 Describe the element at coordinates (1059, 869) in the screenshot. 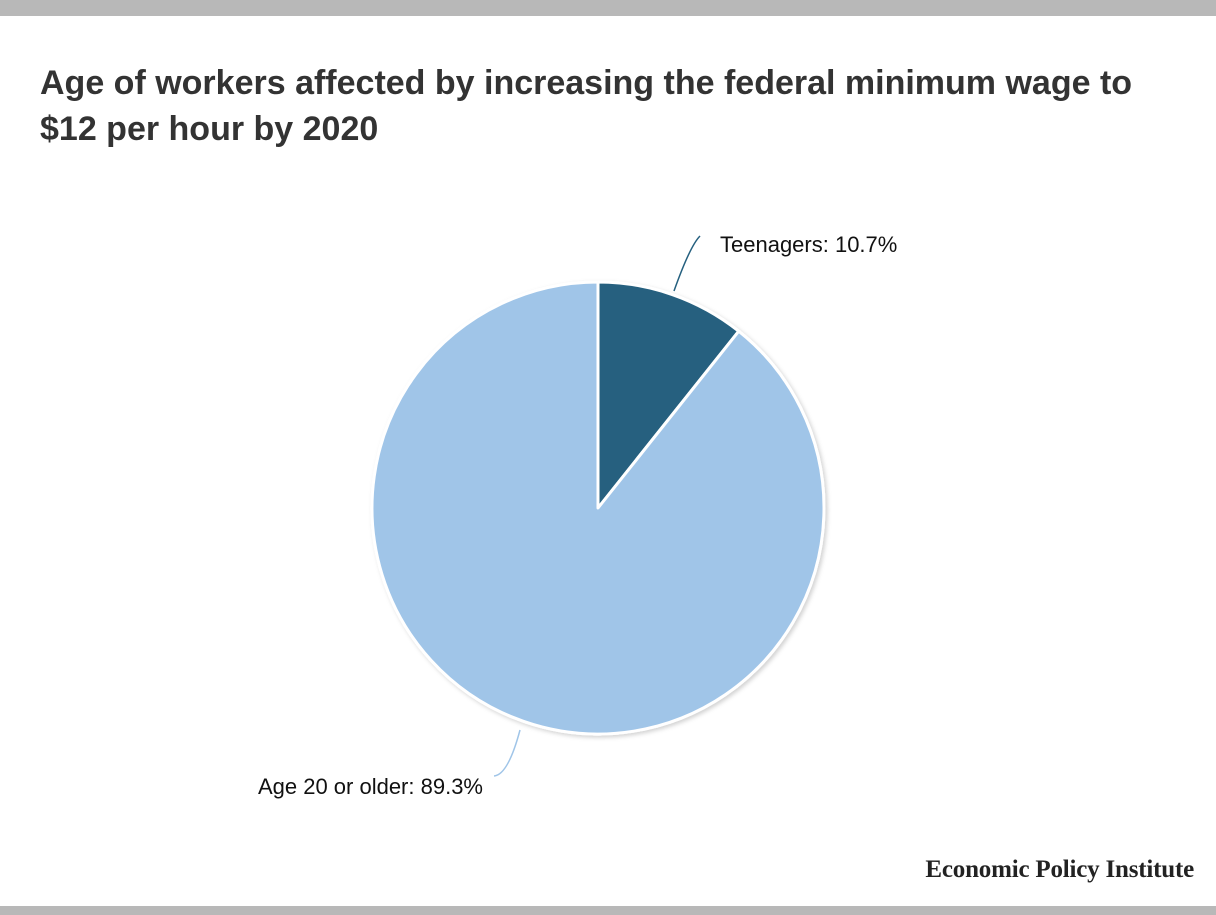

I see `source-logo: Economic Policy Institute` at that location.